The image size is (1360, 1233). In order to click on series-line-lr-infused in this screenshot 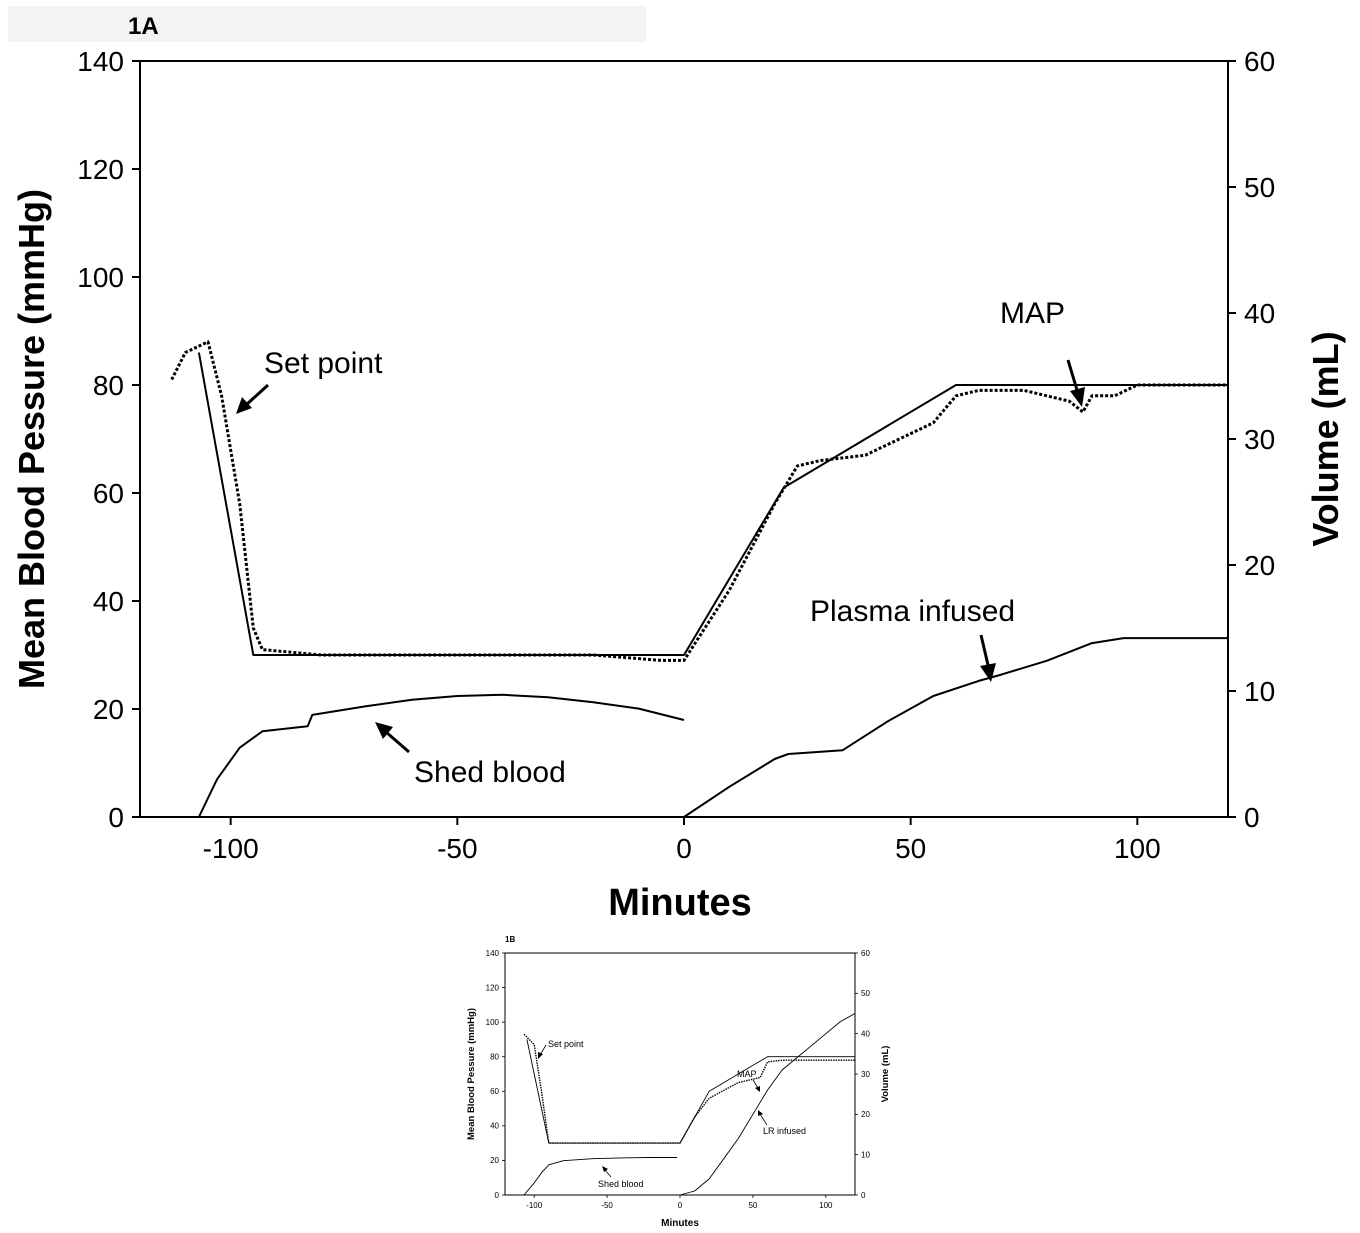, I will do `click(767, 1104)`.